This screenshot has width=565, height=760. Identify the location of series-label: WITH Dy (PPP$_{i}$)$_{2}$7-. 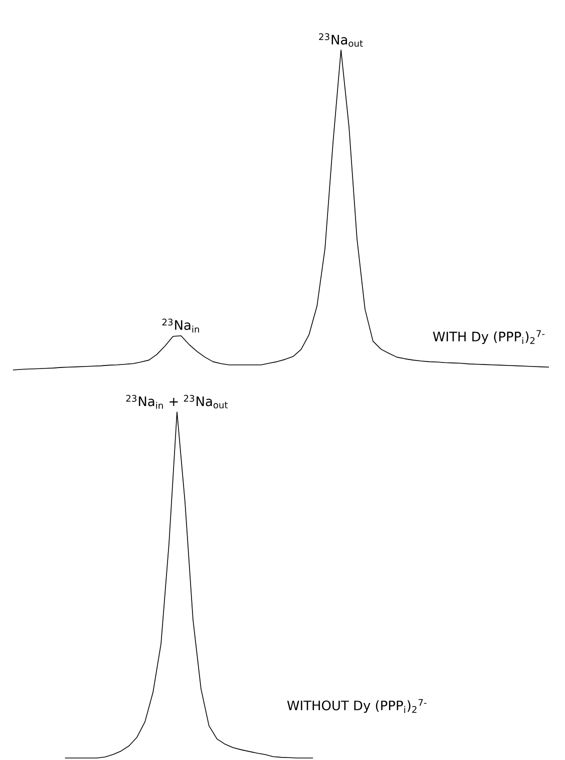
(488, 337).